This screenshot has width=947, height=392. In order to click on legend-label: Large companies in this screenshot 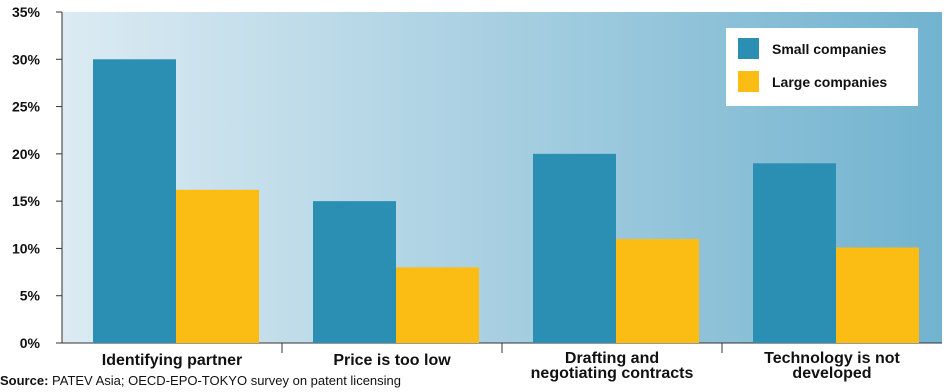, I will do `click(829, 82)`.